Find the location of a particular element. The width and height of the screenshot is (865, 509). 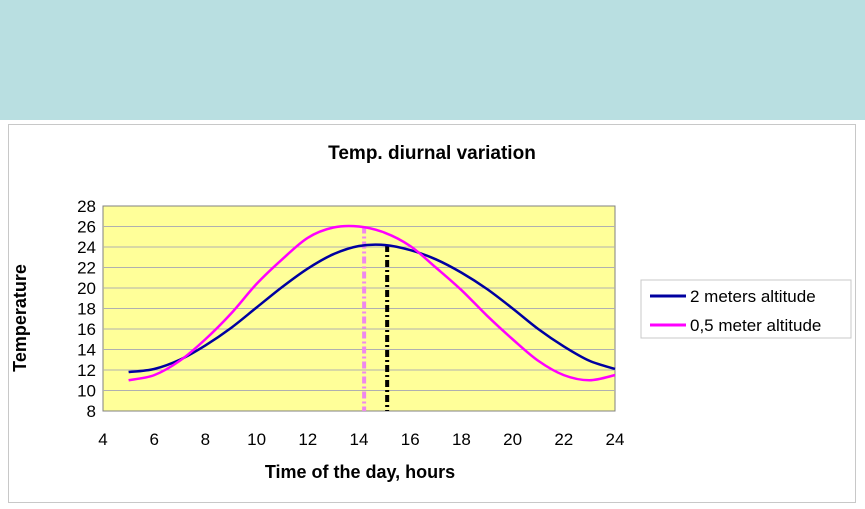

x-axis-title: Time of the day, hours is located at coordinates (360, 472).